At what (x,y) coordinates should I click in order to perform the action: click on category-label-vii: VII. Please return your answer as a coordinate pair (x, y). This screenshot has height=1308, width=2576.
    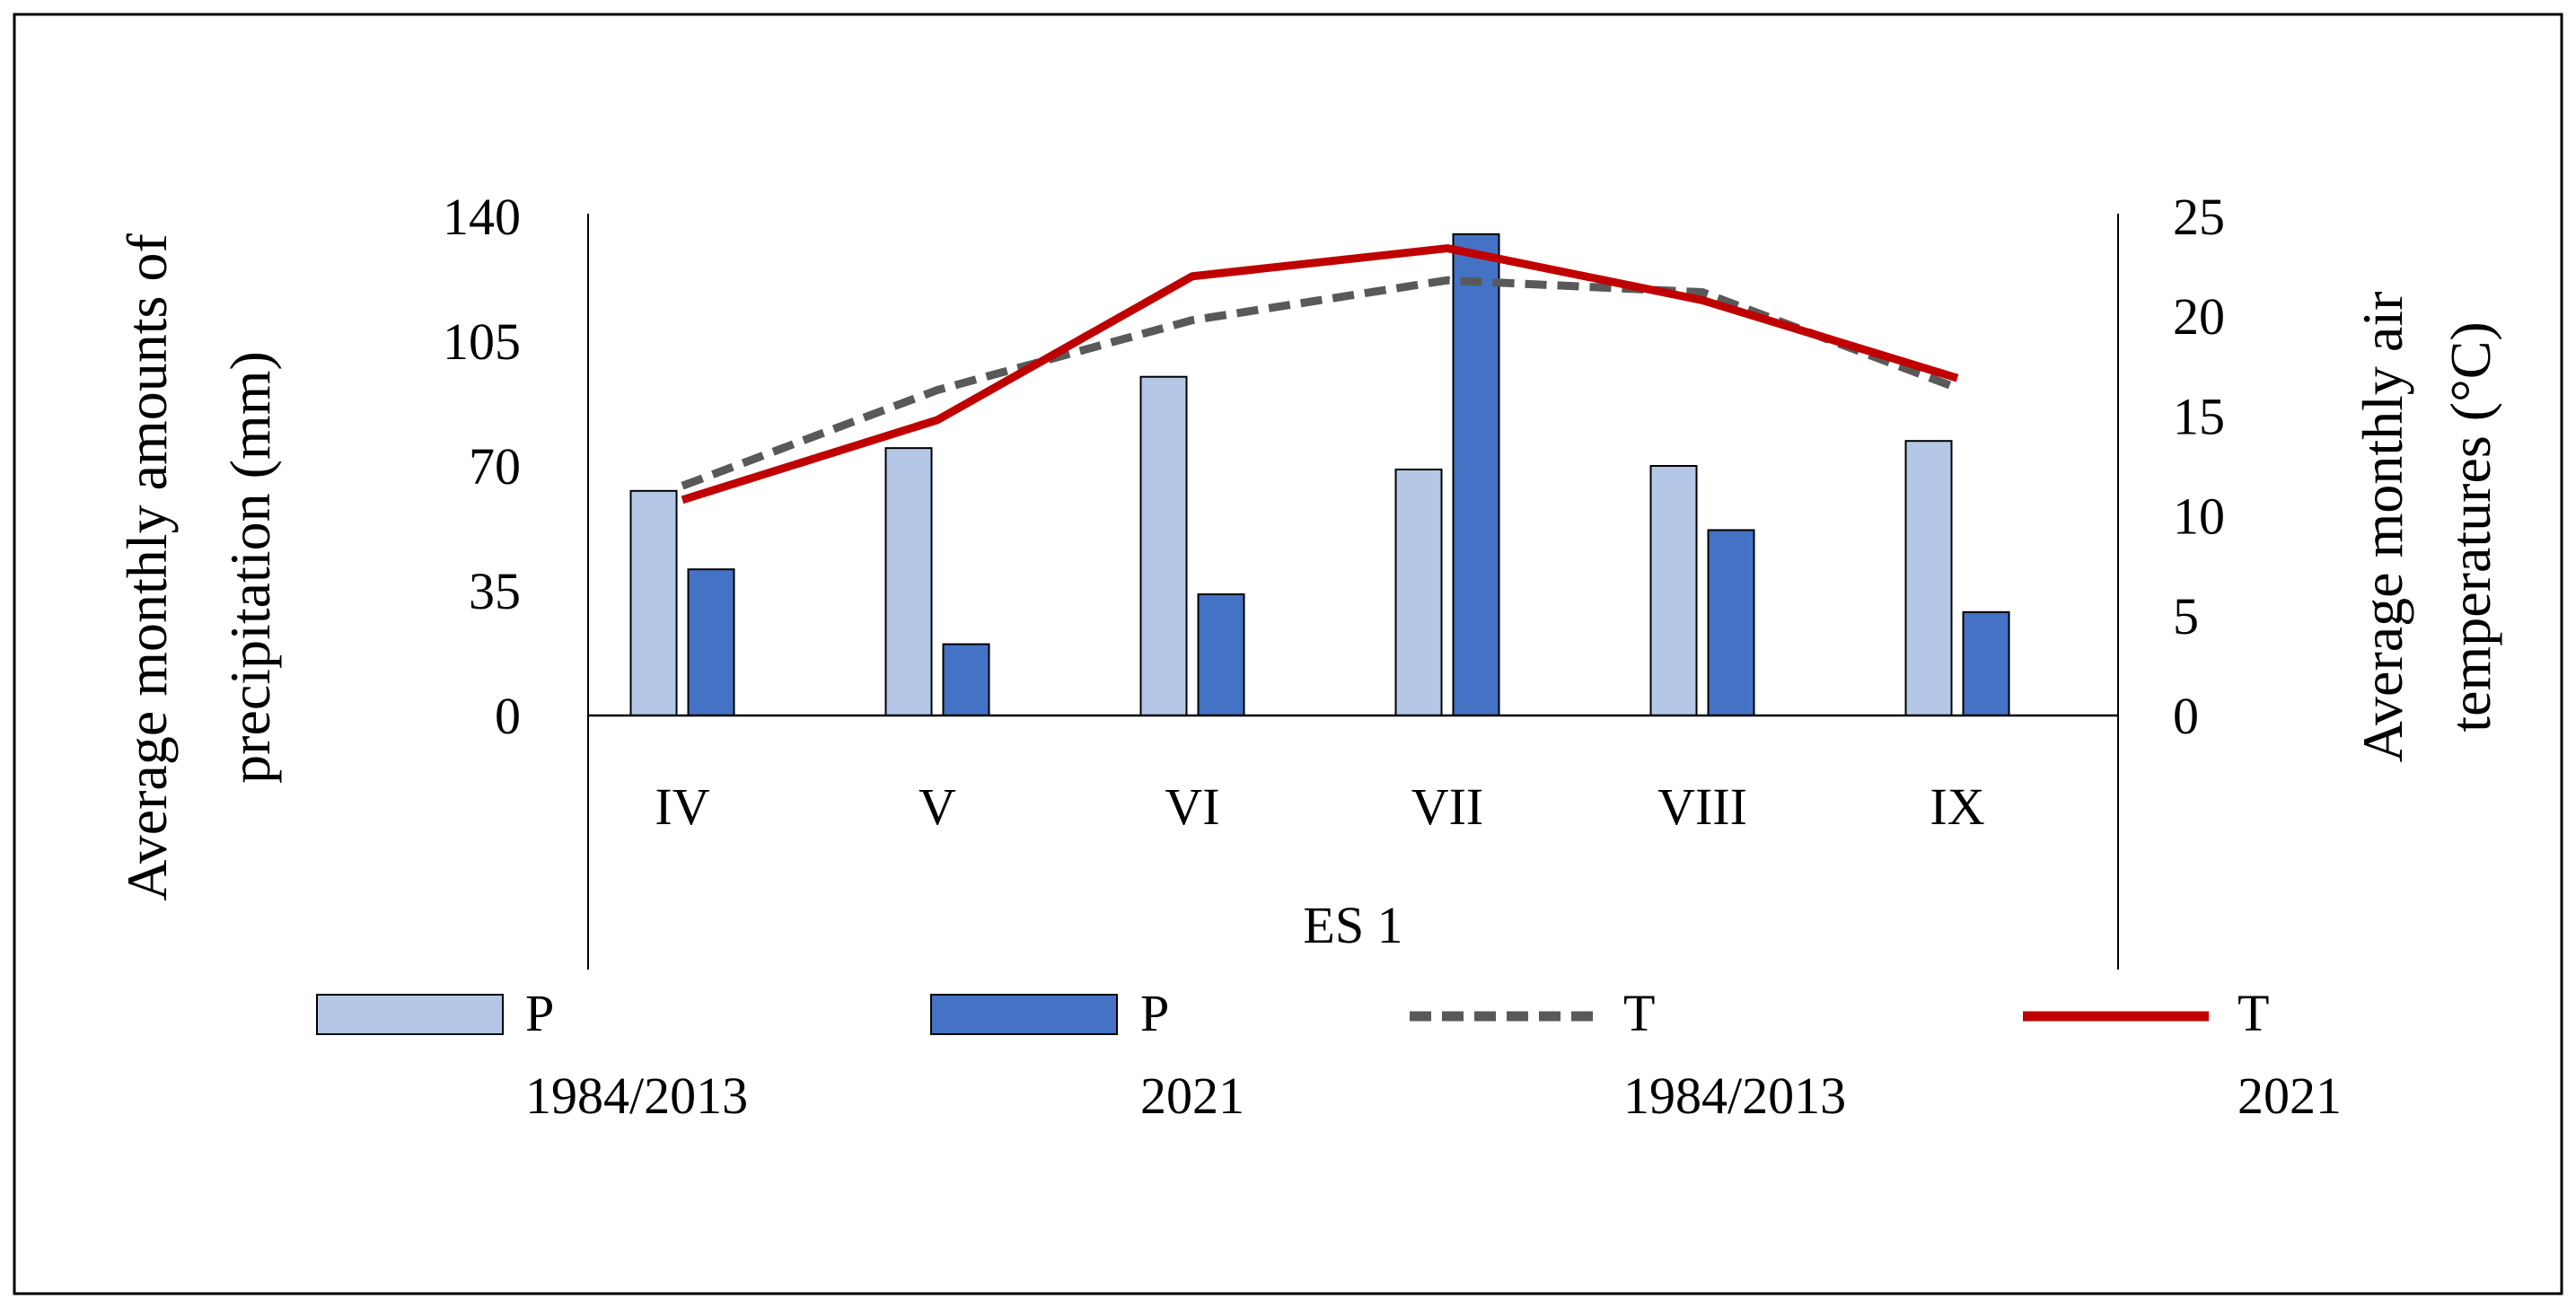
    Looking at the image, I should click on (1447, 806).